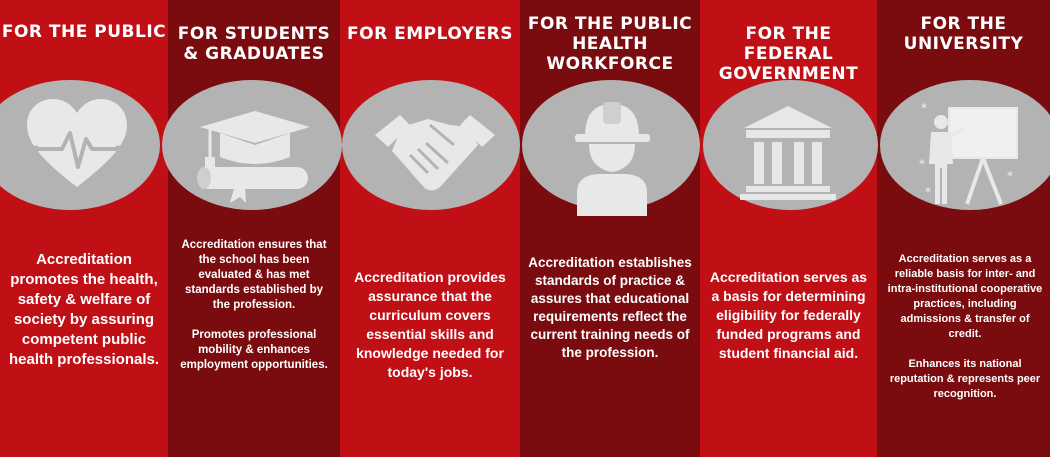 Image resolution: width=1050 pixels, height=457 pixels. I want to click on heart-pulse-icon, so click(77, 143).